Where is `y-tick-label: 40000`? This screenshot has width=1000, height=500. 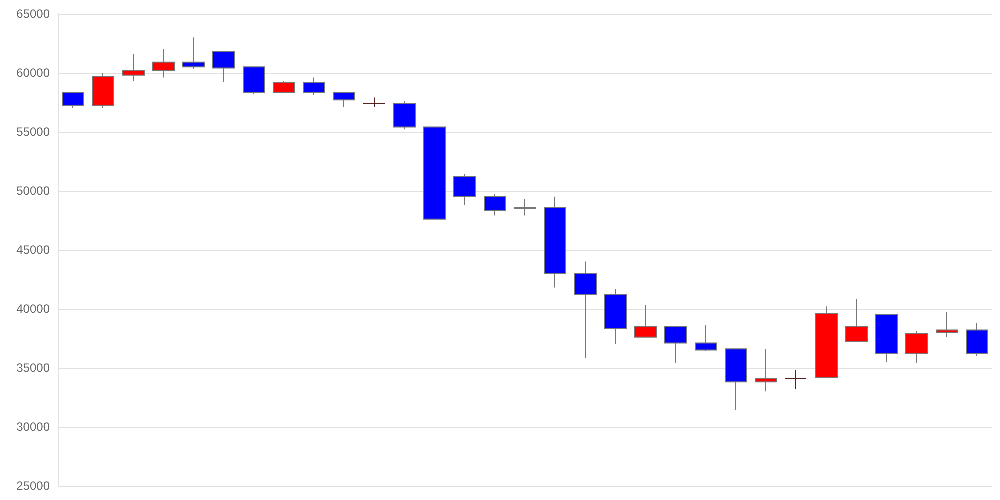 y-tick-label: 40000 is located at coordinates (33, 309).